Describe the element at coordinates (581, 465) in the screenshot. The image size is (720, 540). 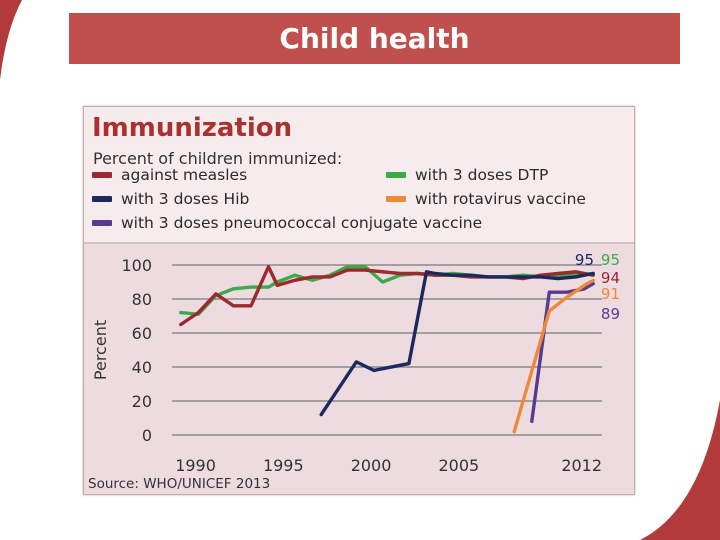
I see `x-tick-label: 2012` at that location.